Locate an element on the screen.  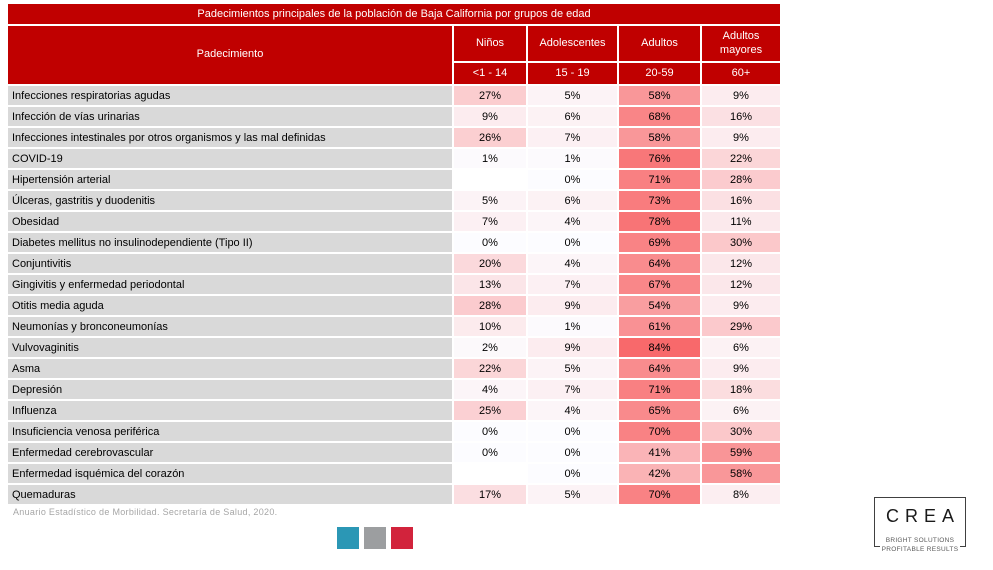
value-cell: 68% is located at coordinates (659, 116).